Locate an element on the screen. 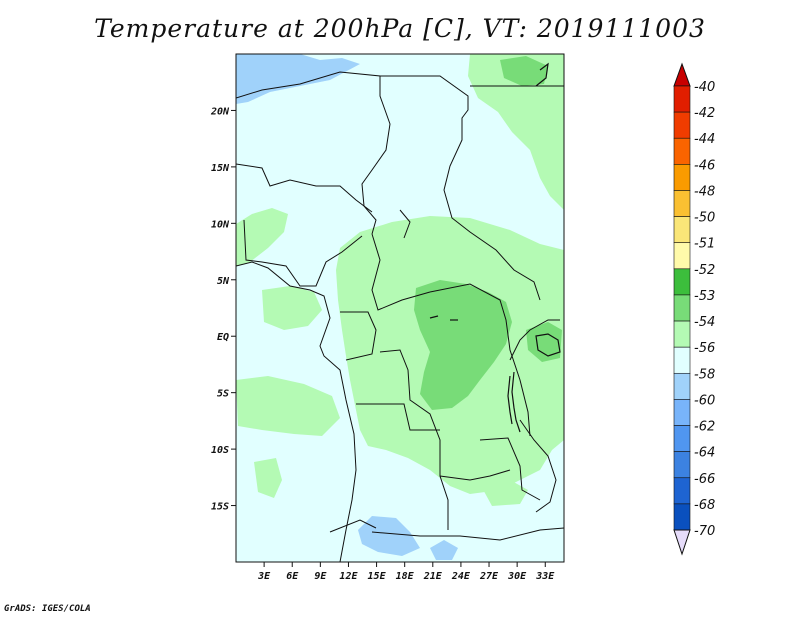 This screenshot has width=800, height=618. colorbar-label: -40 is located at coordinates (704, 87).